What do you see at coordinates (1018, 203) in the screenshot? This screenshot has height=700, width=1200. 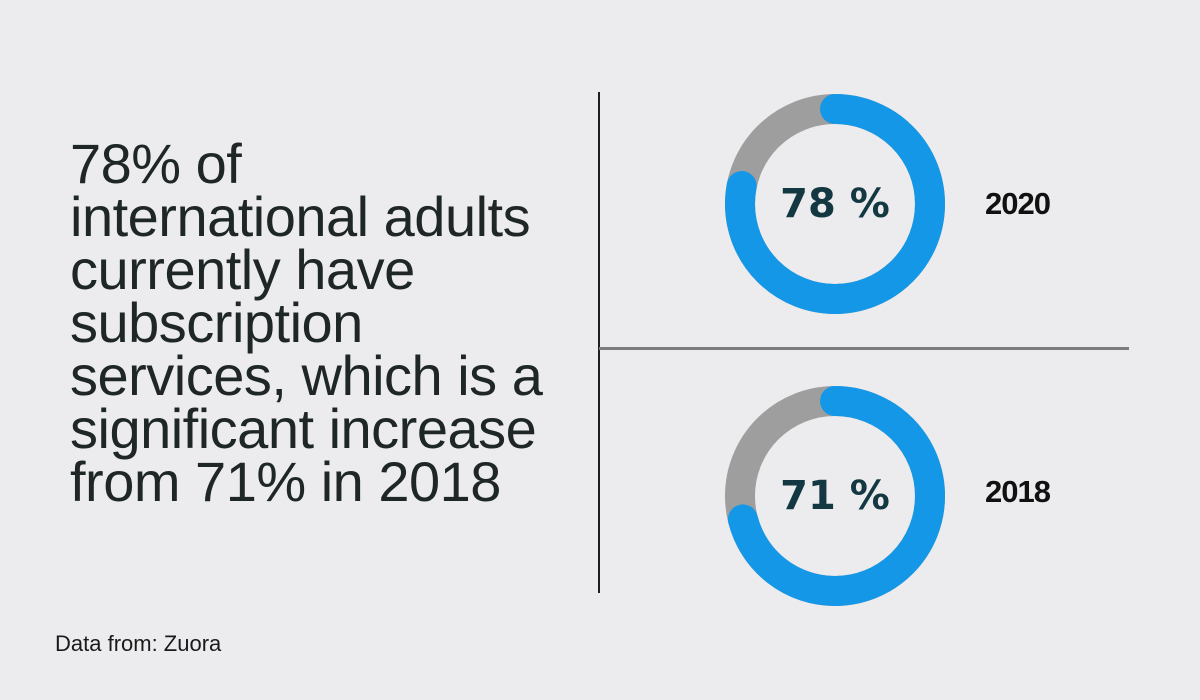 I see `year-label-2020: 2020` at bounding box center [1018, 203].